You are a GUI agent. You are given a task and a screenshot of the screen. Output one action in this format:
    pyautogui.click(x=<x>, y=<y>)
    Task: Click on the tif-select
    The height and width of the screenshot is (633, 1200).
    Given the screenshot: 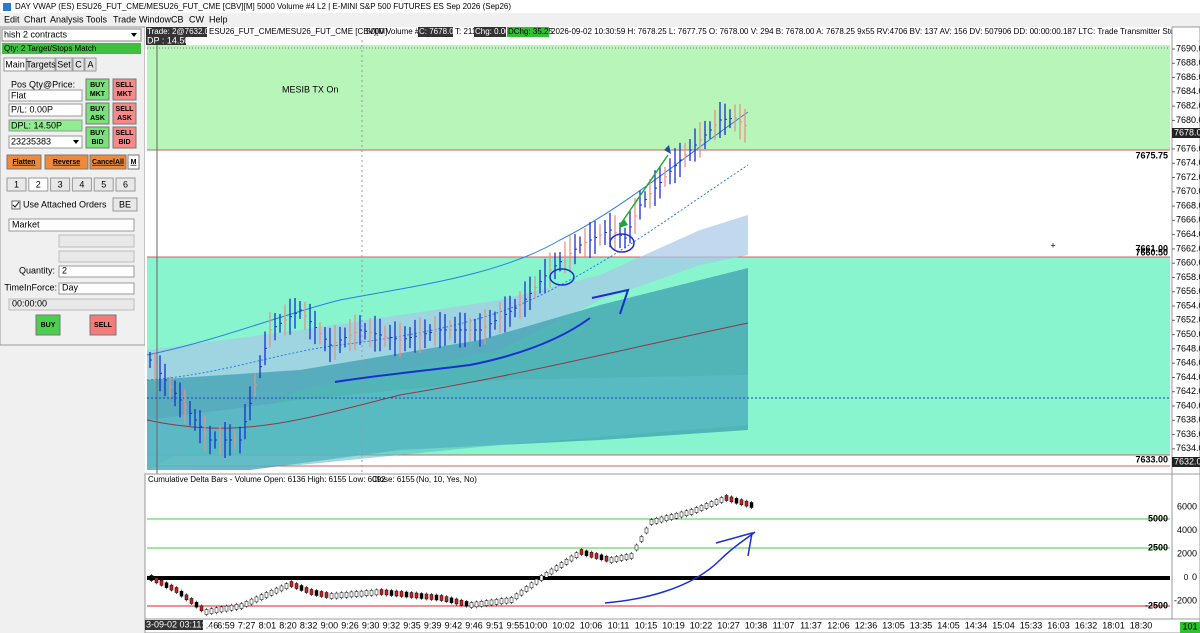 What is the action you would take?
    pyautogui.click(x=96, y=288)
    